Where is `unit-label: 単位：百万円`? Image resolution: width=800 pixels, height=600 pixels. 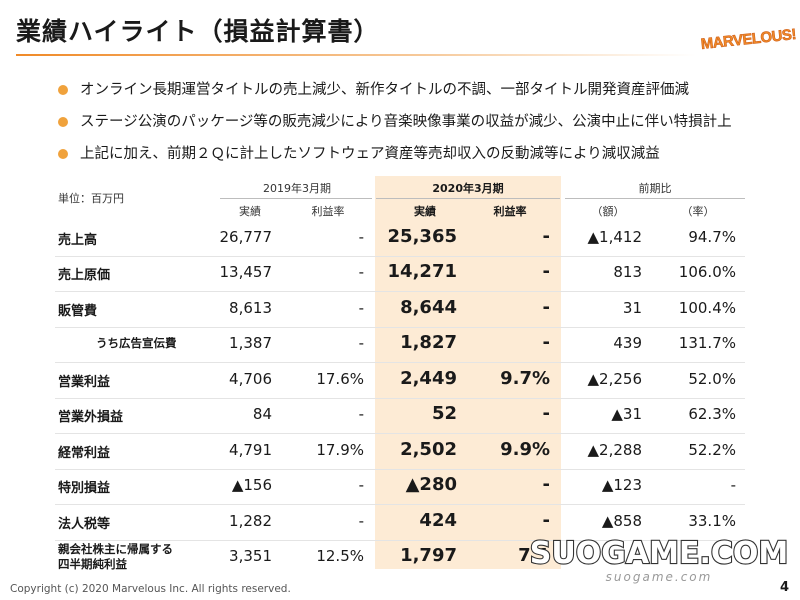 unit-label: 単位：百万円 is located at coordinates (91, 198).